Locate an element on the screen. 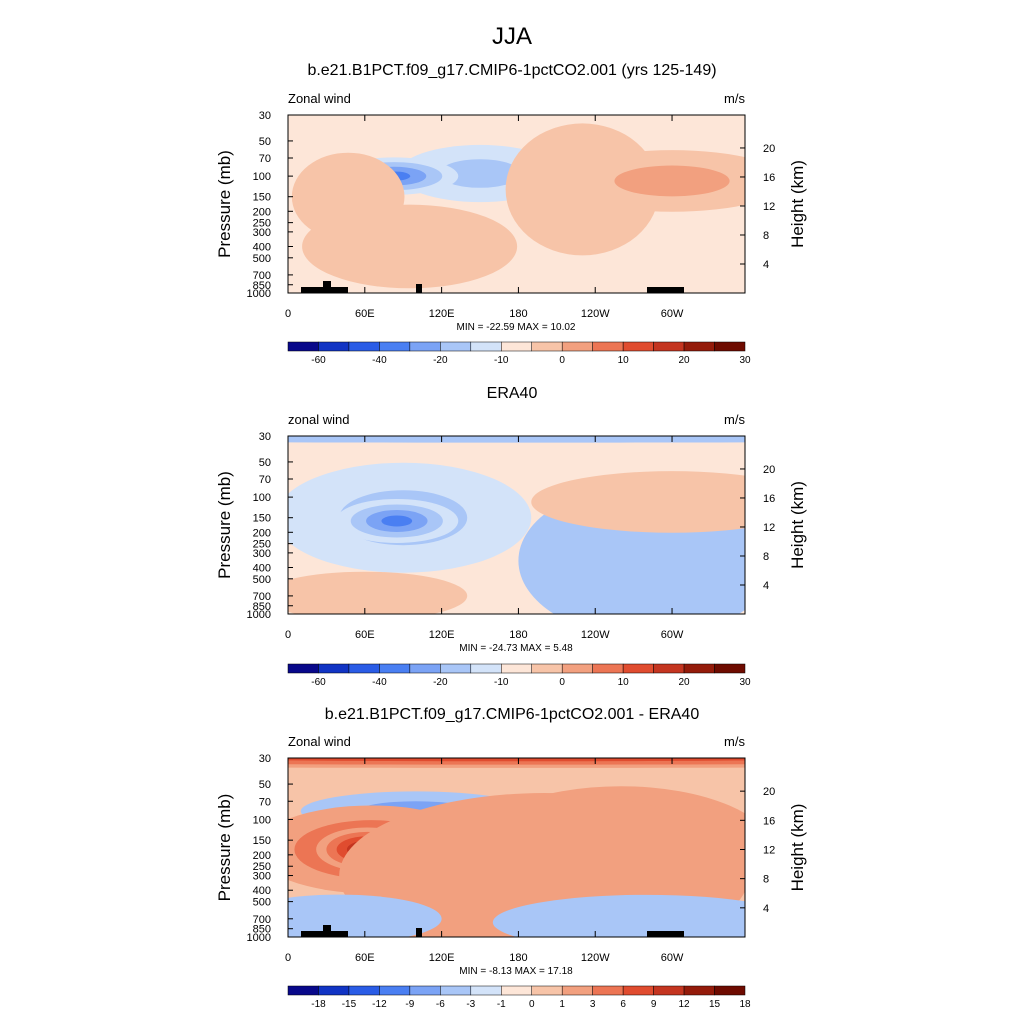 This screenshot has height=1024, width=1024. y2-tick-label: 4 is located at coordinates (766, 265).